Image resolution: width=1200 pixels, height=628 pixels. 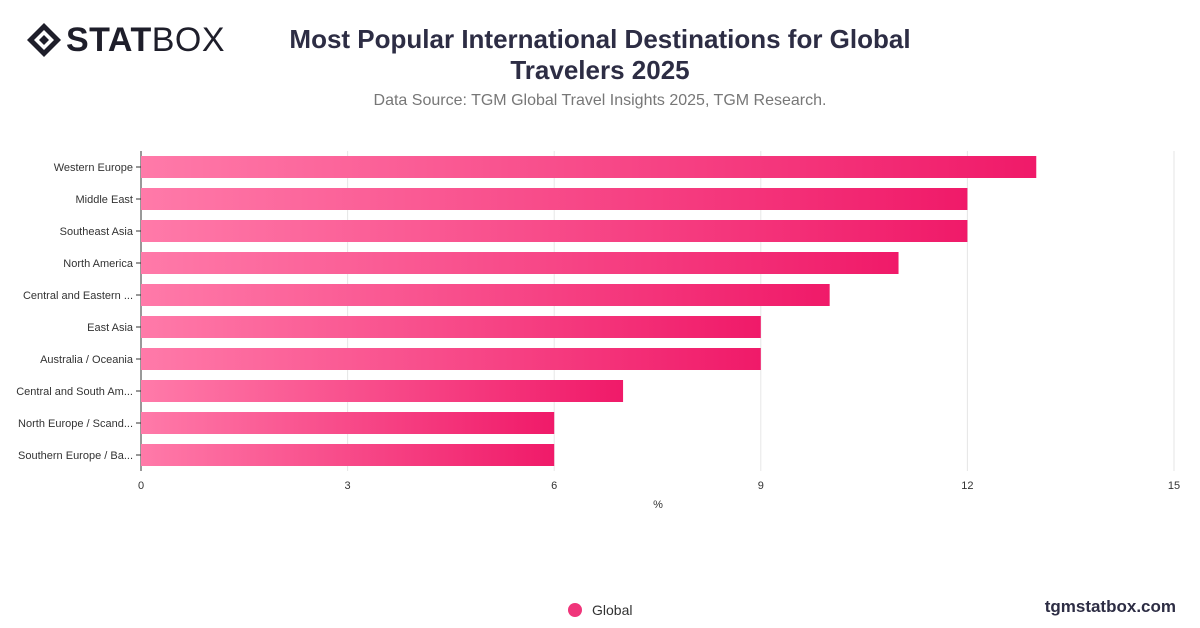 What do you see at coordinates (104, 200) in the screenshot?
I see `category-label: Middle East` at bounding box center [104, 200].